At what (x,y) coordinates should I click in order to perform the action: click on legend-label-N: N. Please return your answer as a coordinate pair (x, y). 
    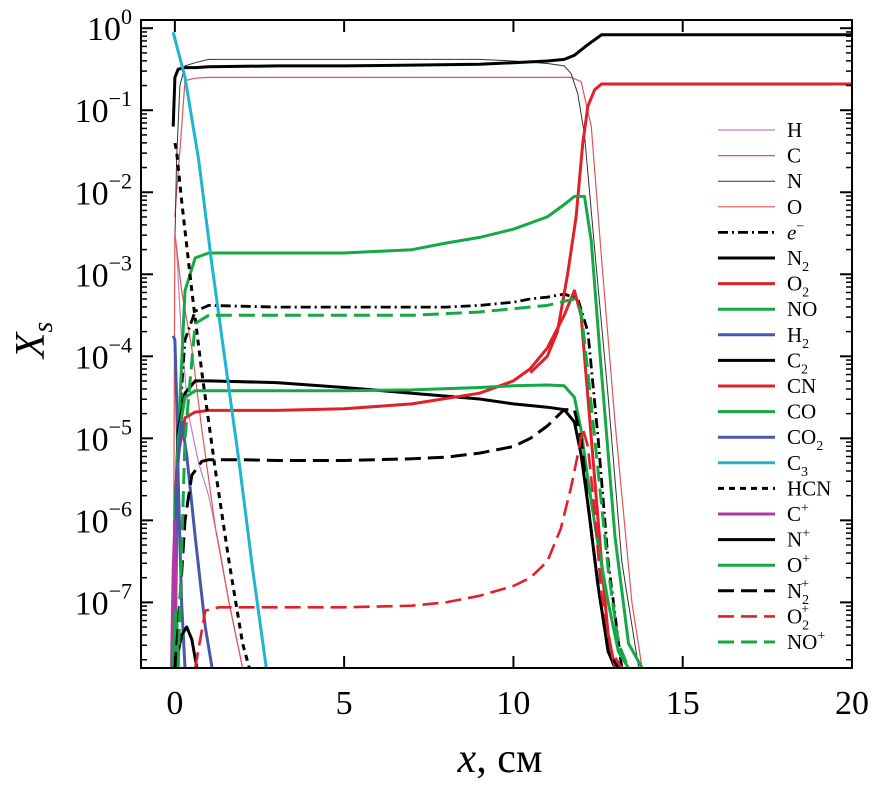
    Looking at the image, I should click on (794, 181).